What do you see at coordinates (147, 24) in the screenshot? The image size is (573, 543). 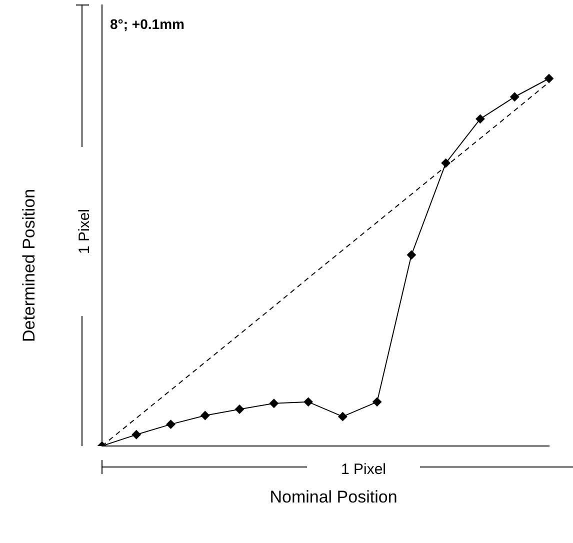 I see `text: 8°; +0.1mm` at bounding box center [147, 24].